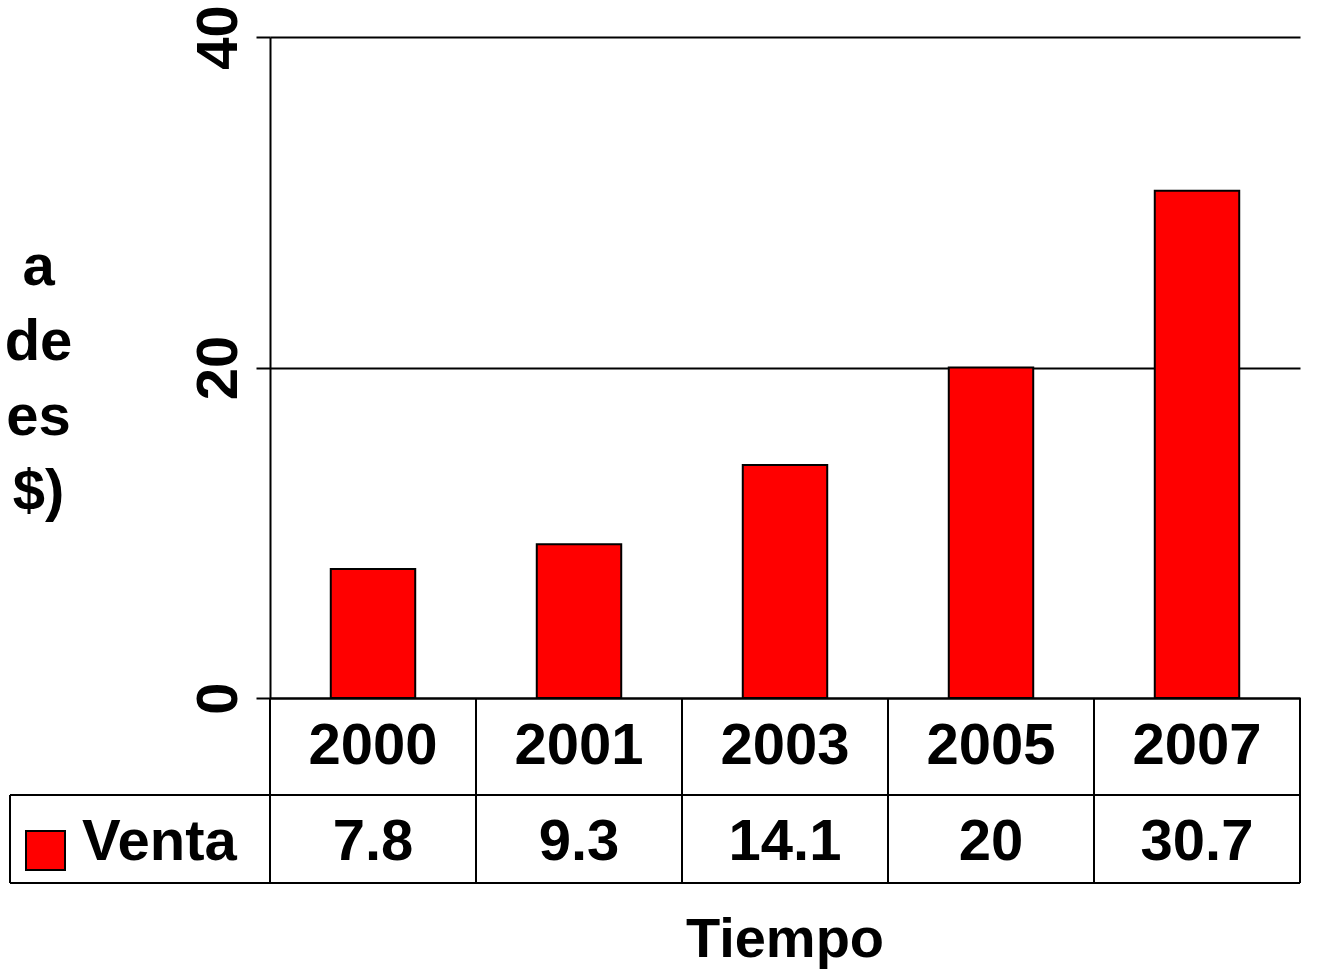  I want to click on data-label: 20, so click(991, 839).